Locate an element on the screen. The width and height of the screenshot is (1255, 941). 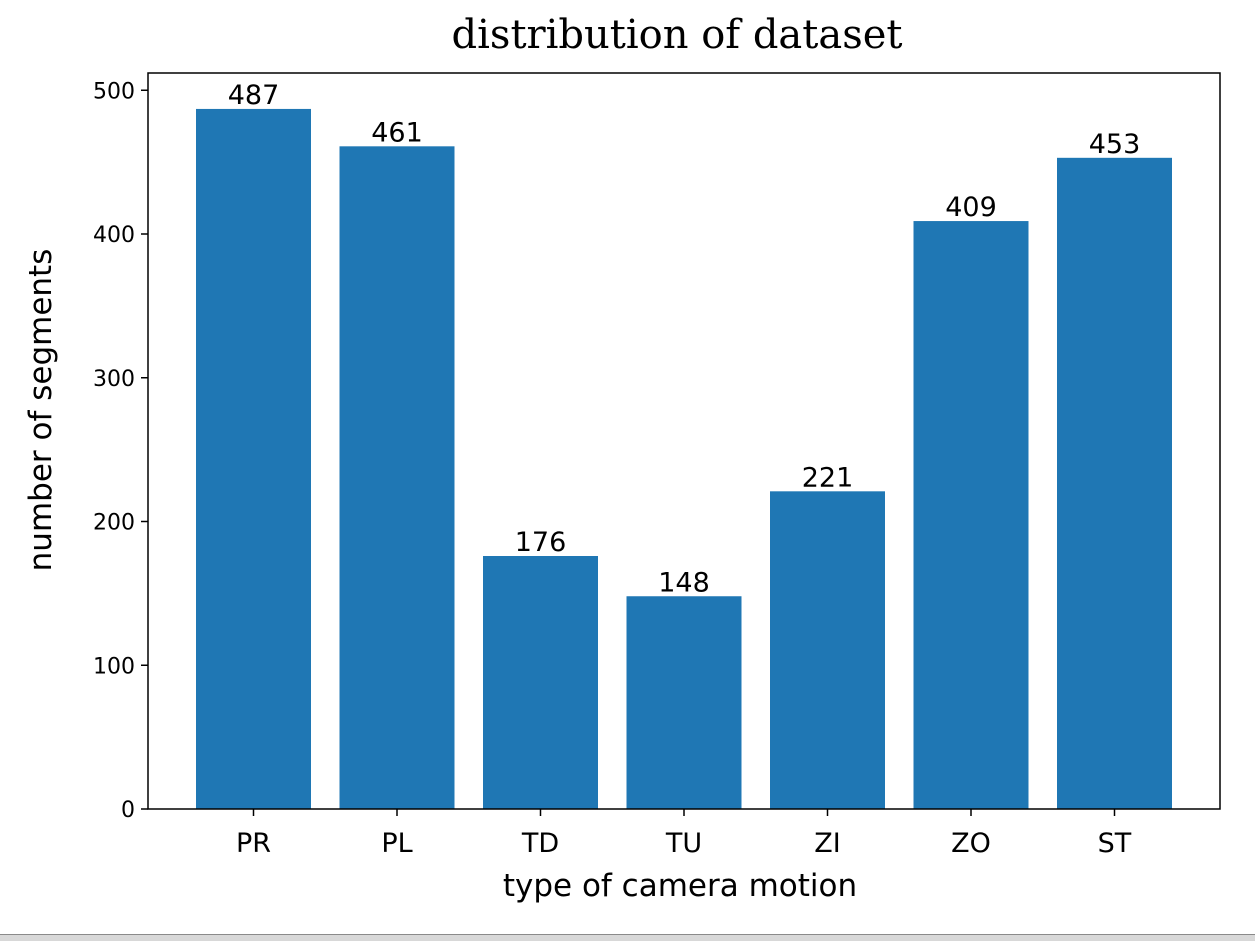
data-label-zo: 409 is located at coordinates (971, 207).